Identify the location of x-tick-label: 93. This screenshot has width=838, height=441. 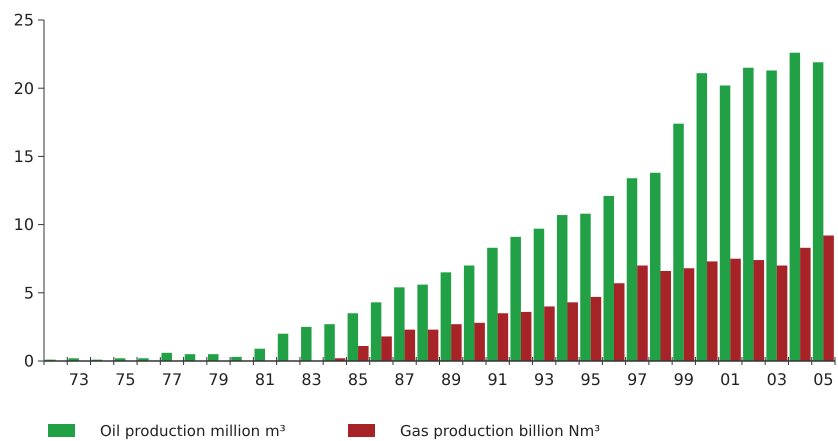
(544, 379).